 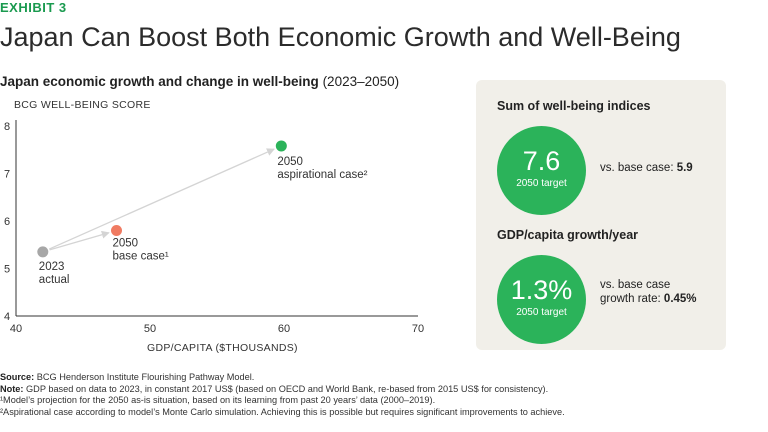 I want to click on point-sublabel-actual: actual, so click(x=54, y=280).